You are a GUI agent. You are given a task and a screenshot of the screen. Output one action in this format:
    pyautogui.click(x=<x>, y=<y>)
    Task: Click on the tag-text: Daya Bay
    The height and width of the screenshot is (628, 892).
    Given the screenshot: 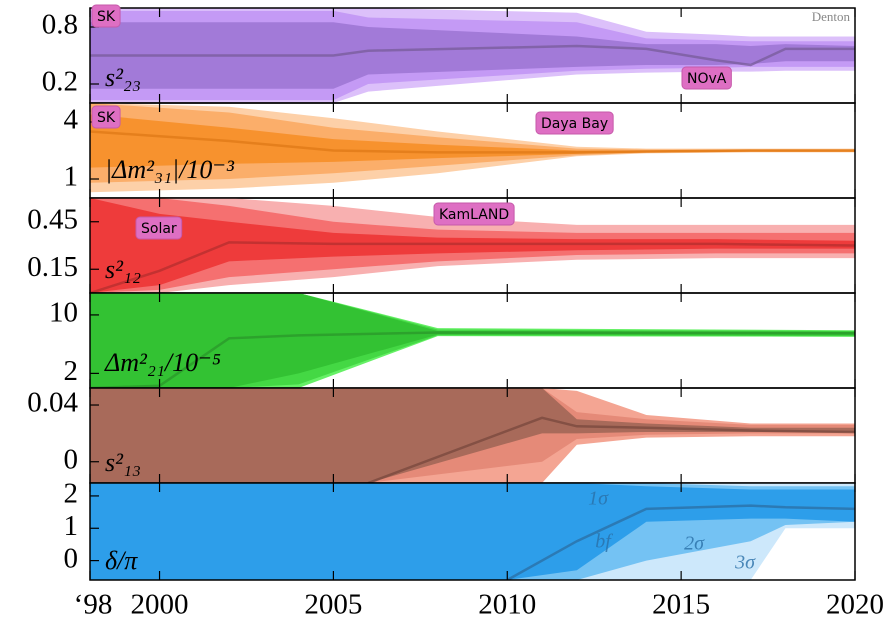 What is the action you would take?
    pyautogui.click(x=574, y=124)
    